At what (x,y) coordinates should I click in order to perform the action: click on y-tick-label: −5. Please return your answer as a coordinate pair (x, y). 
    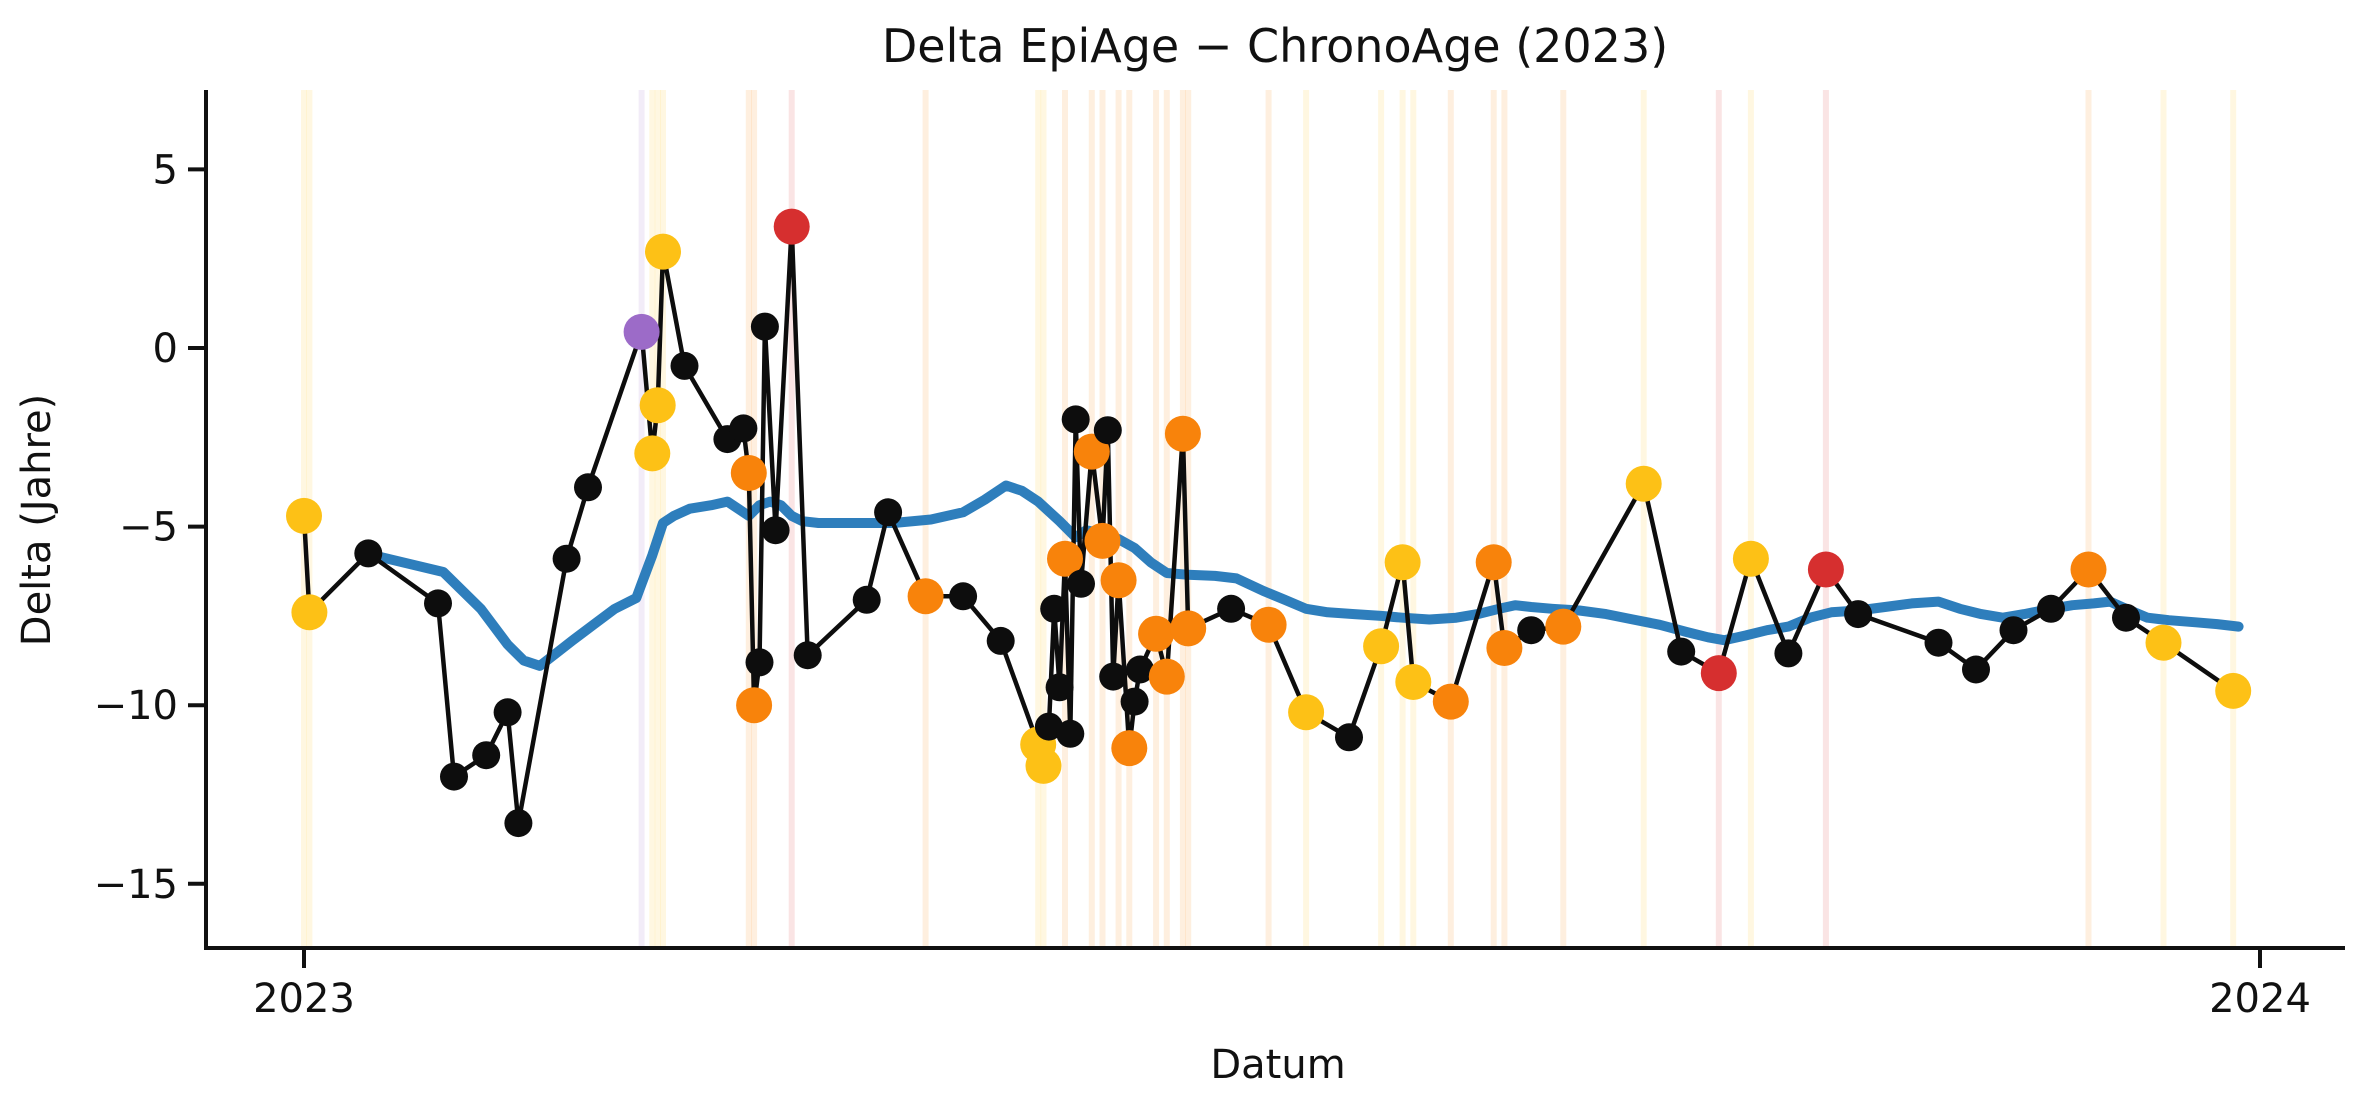
    Looking at the image, I should click on (148, 528).